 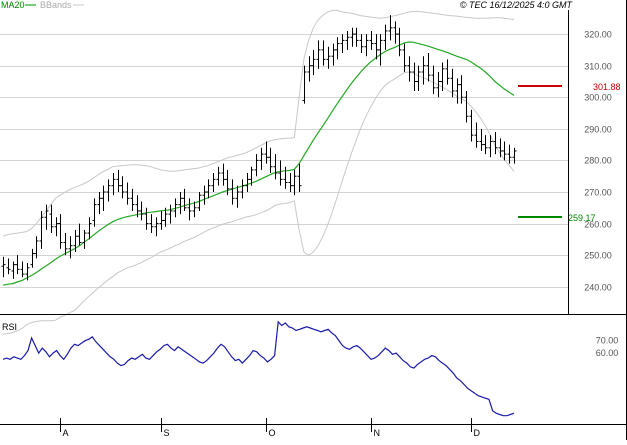 I want to click on price-y-tick-label: 240.00, so click(x=598, y=288).